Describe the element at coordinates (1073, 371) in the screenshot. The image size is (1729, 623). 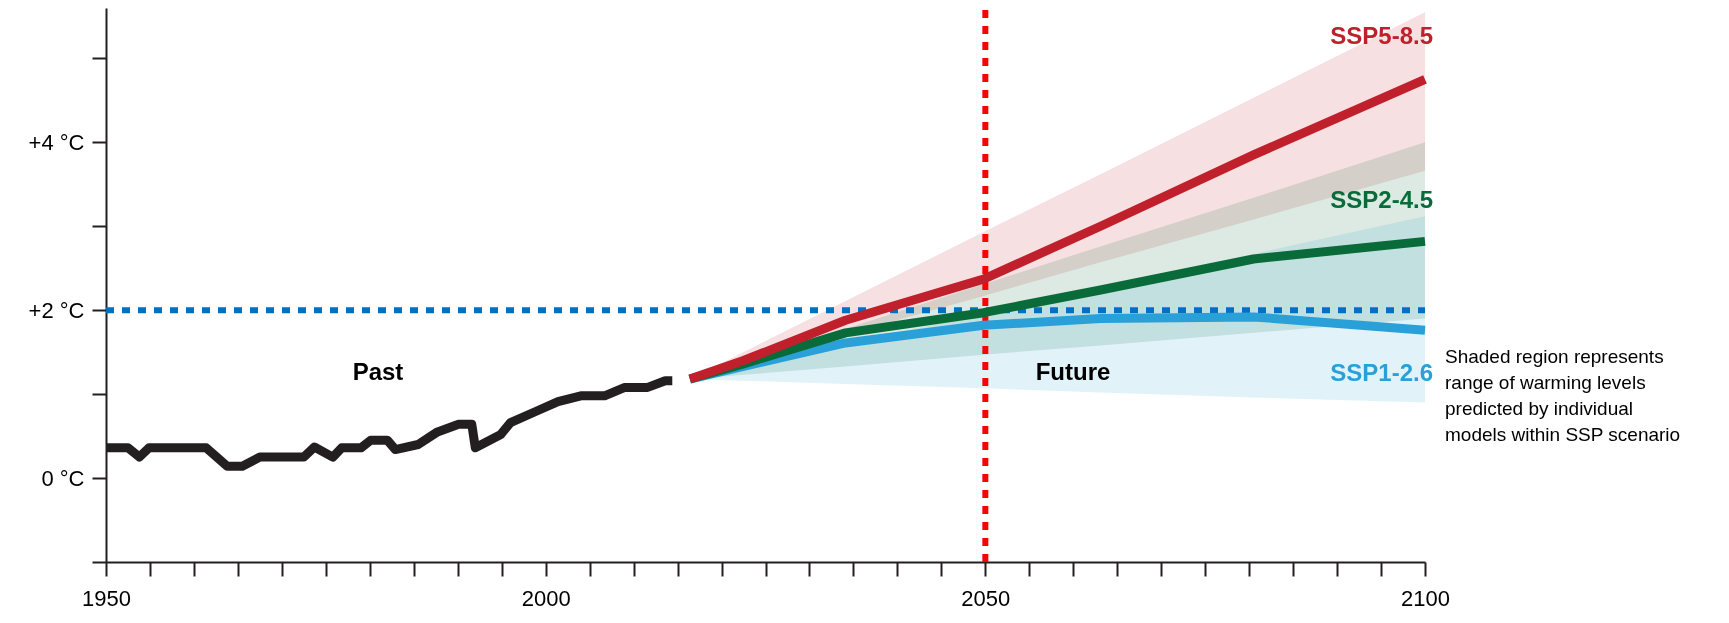
I see `annotation: Future` at that location.